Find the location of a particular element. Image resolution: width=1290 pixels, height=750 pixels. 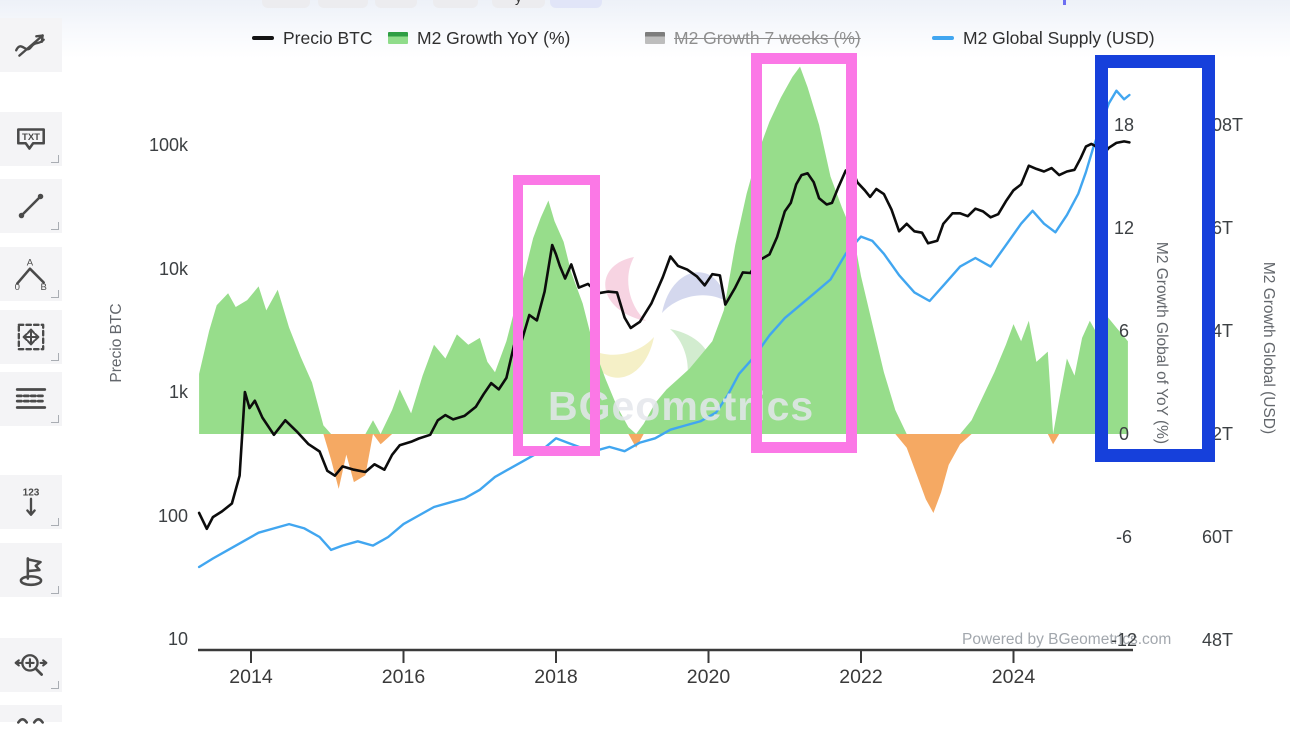

legend-item: Precio BTC is located at coordinates (312, 38).